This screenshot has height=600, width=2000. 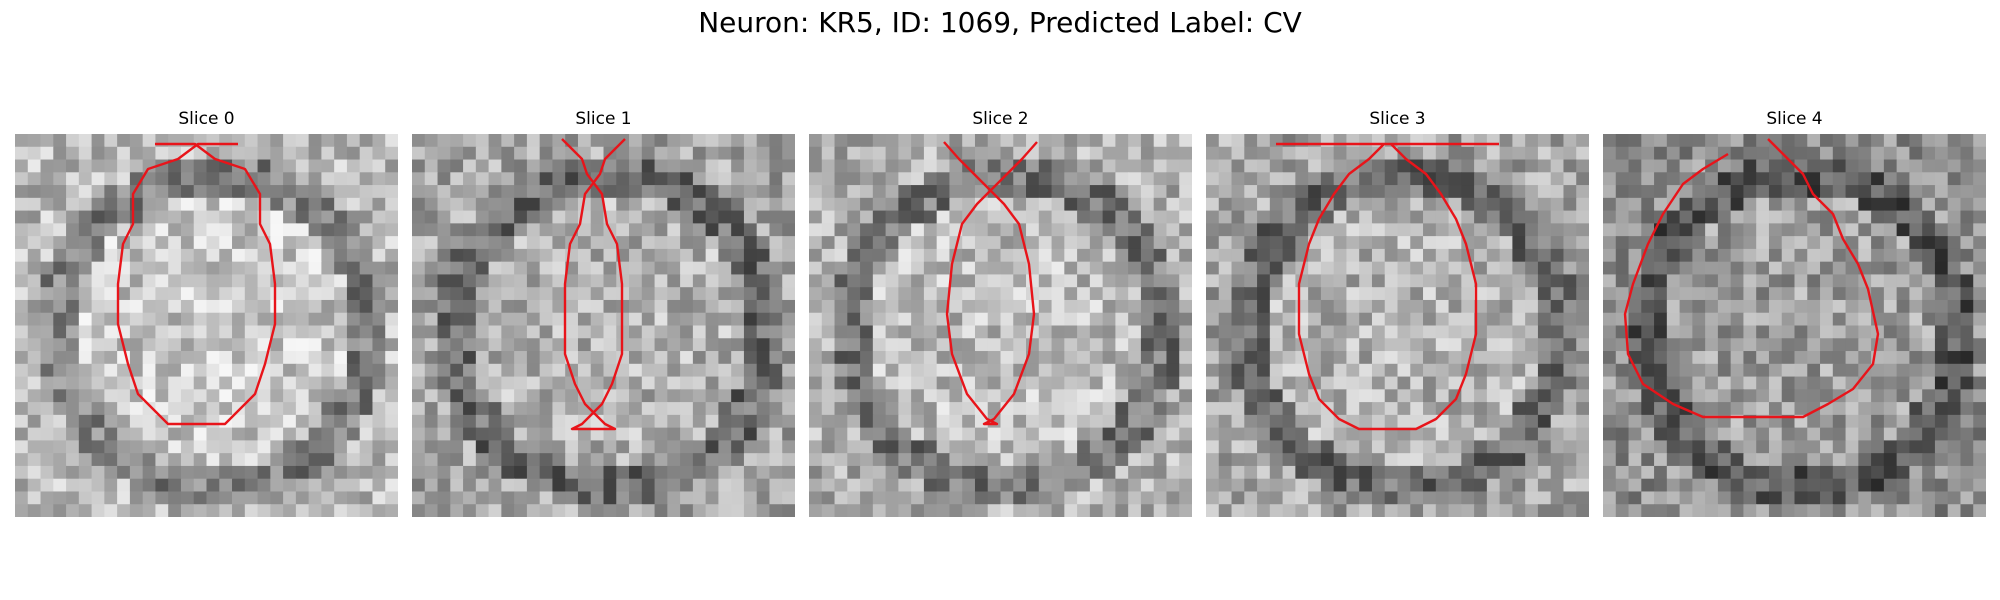 I want to click on slice-panel-0: Slice 0, so click(x=206, y=312).